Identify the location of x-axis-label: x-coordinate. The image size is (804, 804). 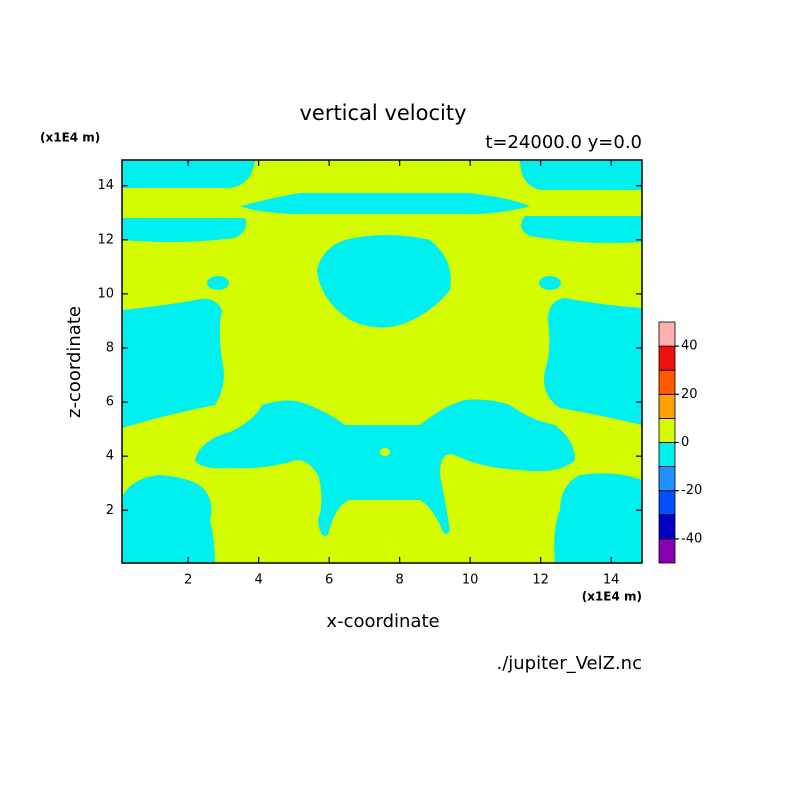
(382, 621).